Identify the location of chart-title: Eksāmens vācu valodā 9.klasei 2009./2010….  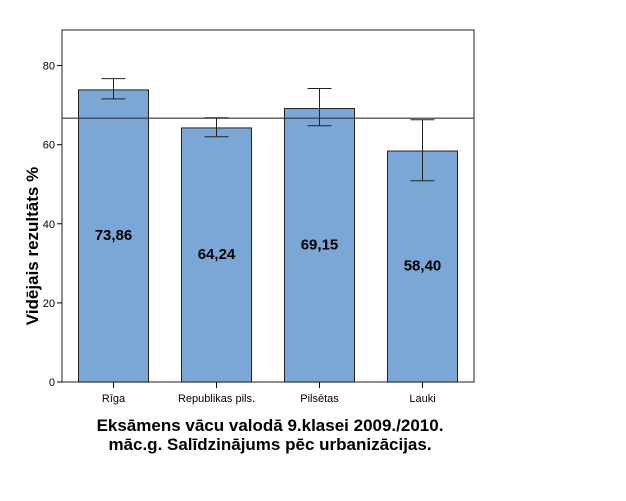
(270, 435).